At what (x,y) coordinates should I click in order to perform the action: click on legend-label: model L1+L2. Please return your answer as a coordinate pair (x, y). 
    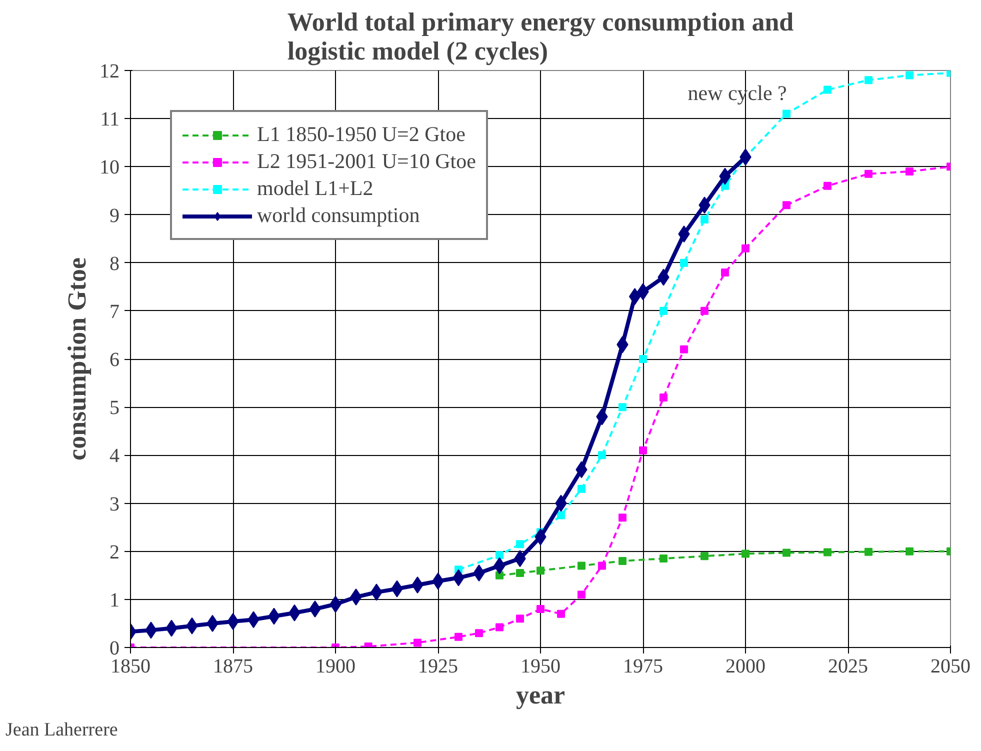
    Looking at the image, I should click on (315, 188).